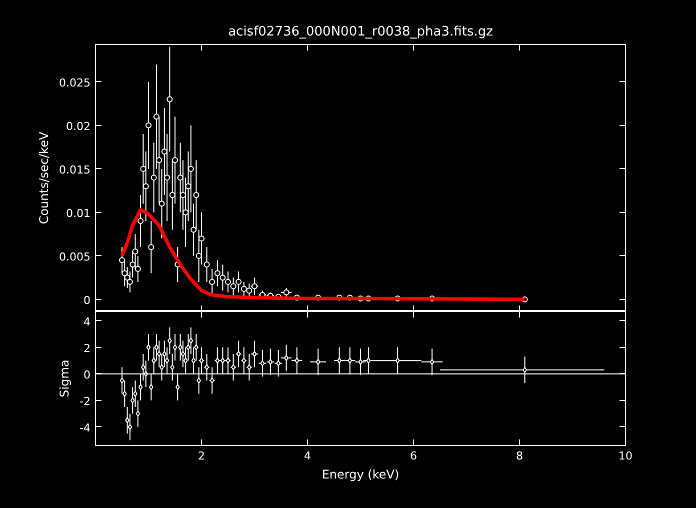 This screenshot has width=696, height=508. What do you see at coordinates (87, 348) in the screenshot?
I see `y-tick-label: 2` at bounding box center [87, 348].